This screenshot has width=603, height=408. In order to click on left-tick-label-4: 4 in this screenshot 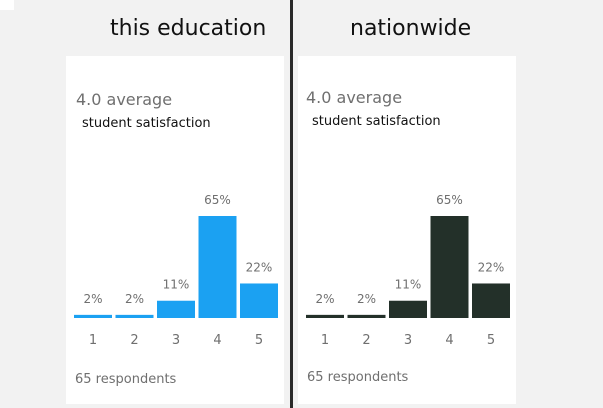, I will do `click(217, 340)`.